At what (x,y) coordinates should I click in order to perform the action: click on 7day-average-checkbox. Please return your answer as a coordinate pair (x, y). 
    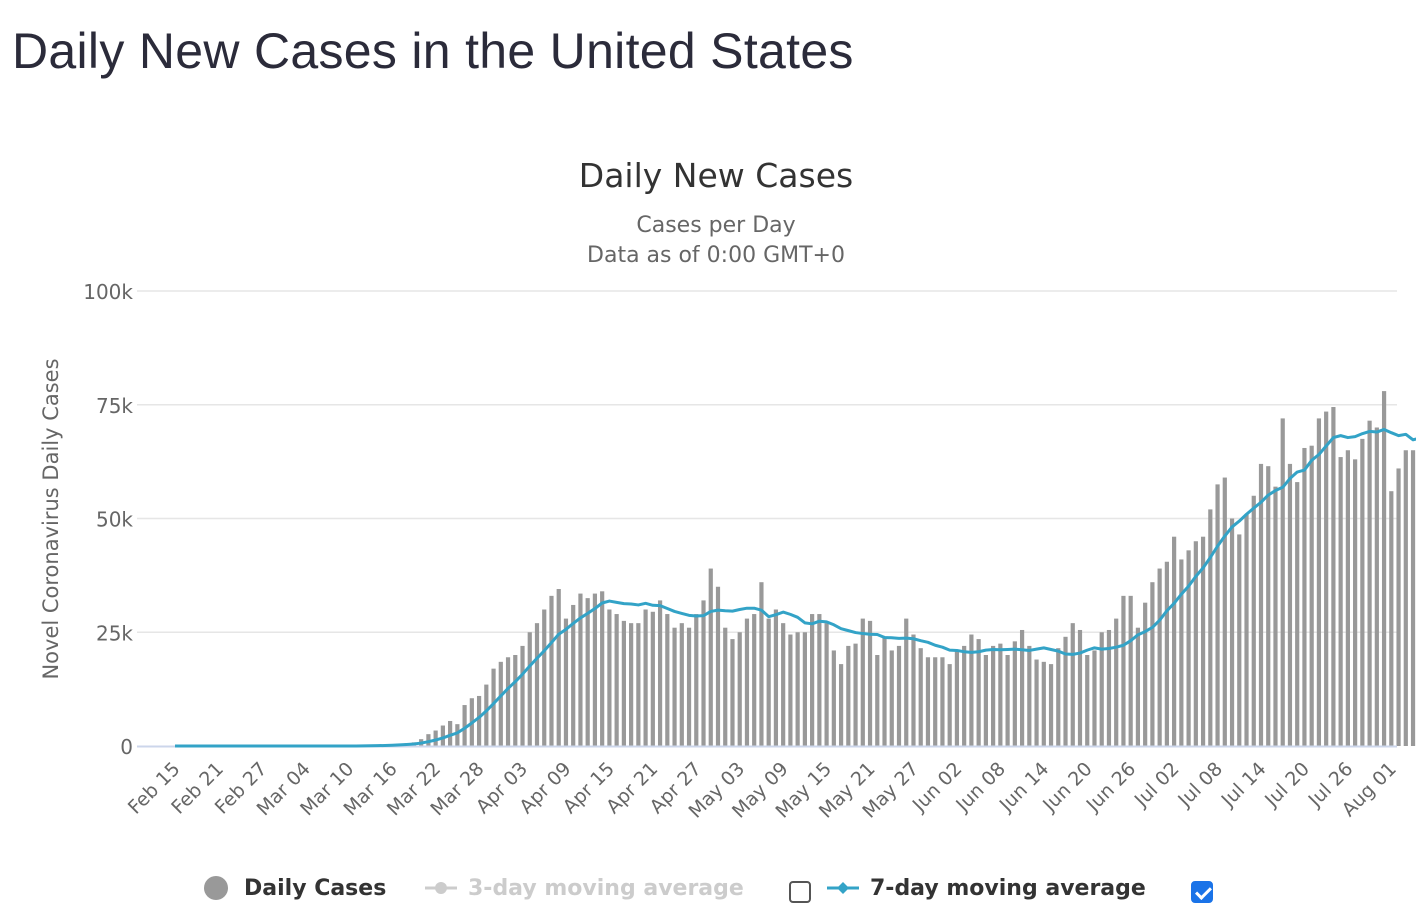
    Looking at the image, I should click on (1202, 892).